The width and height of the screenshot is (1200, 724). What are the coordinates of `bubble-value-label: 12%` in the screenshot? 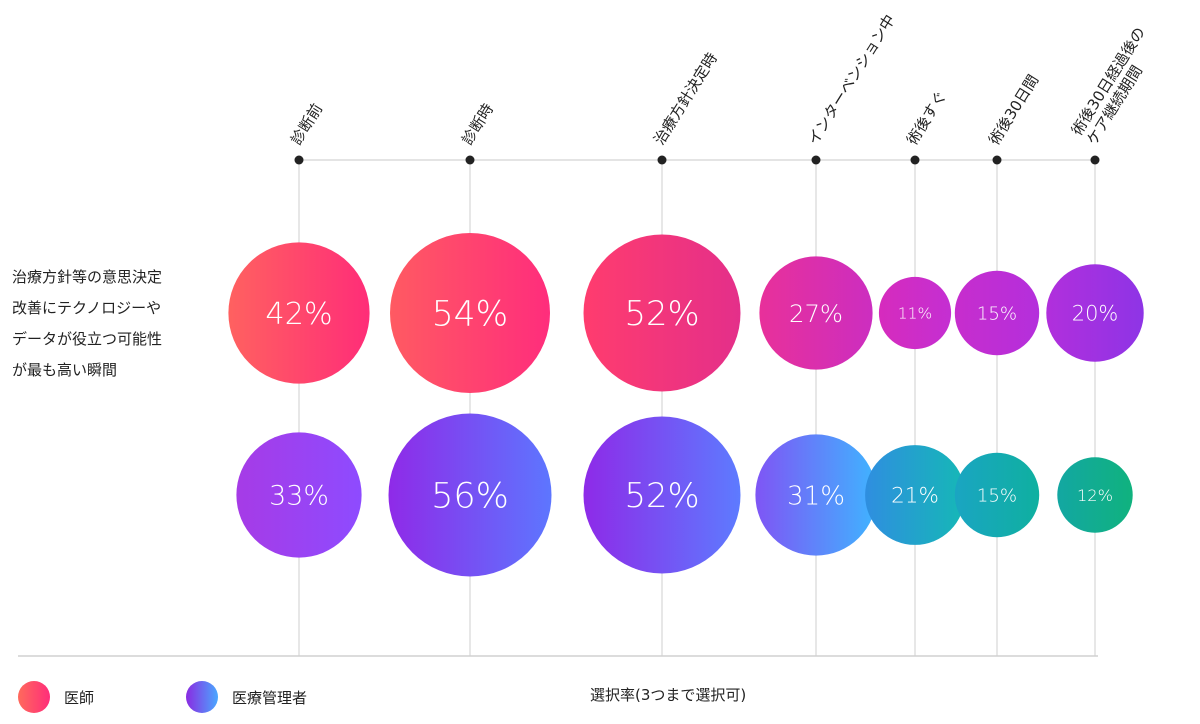 It's located at (1095, 495).